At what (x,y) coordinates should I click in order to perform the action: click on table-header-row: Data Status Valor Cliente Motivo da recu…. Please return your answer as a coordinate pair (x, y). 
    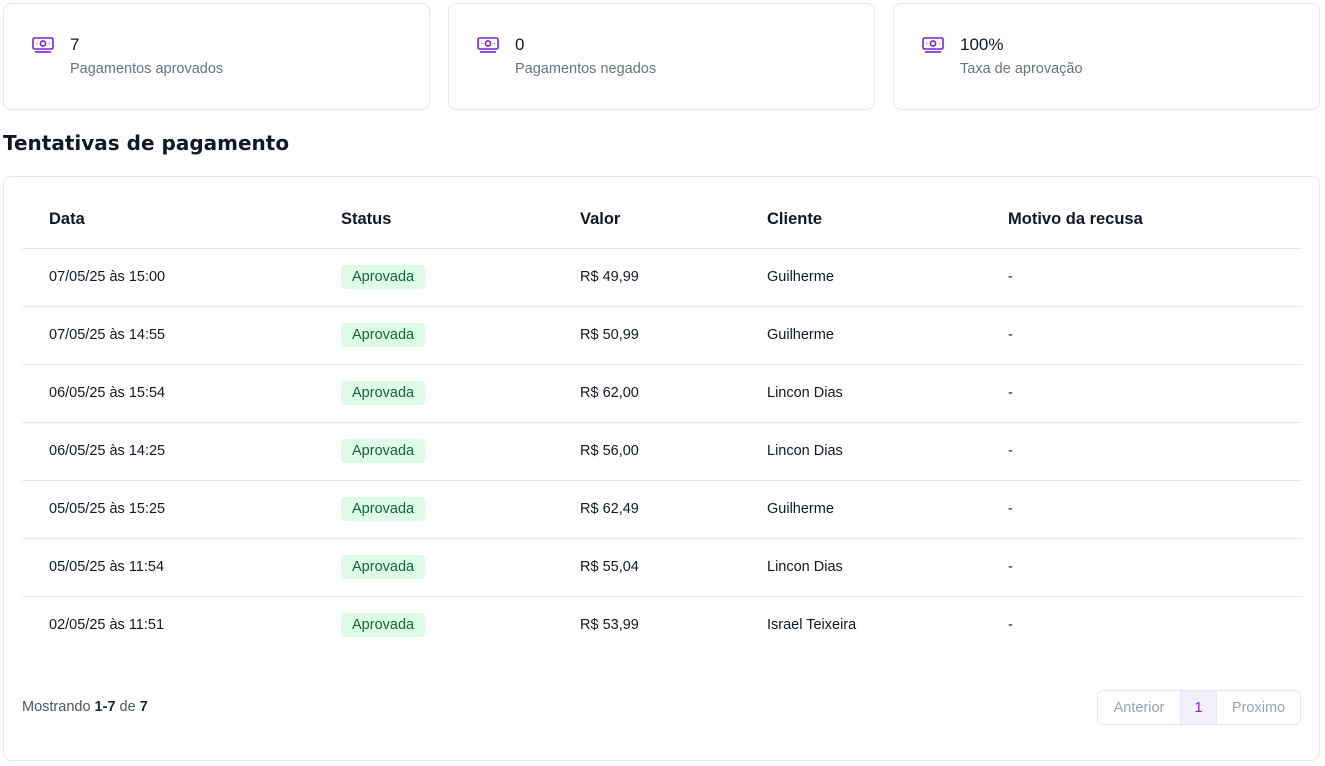
    Looking at the image, I should click on (662, 220).